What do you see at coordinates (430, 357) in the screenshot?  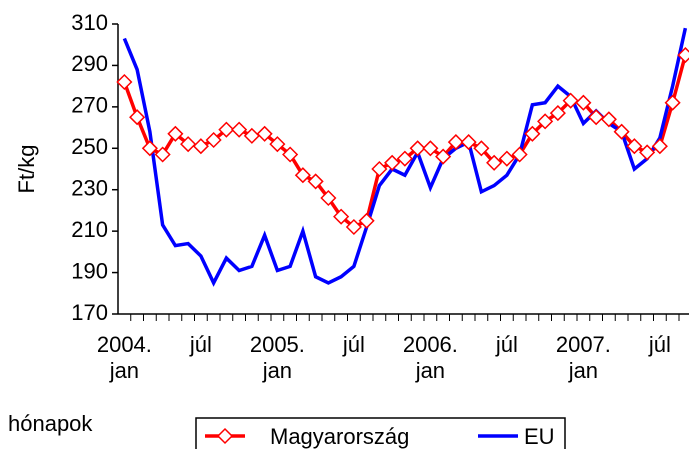 I see `x-tick-label: 2006. jan` at bounding box center [430, 357].